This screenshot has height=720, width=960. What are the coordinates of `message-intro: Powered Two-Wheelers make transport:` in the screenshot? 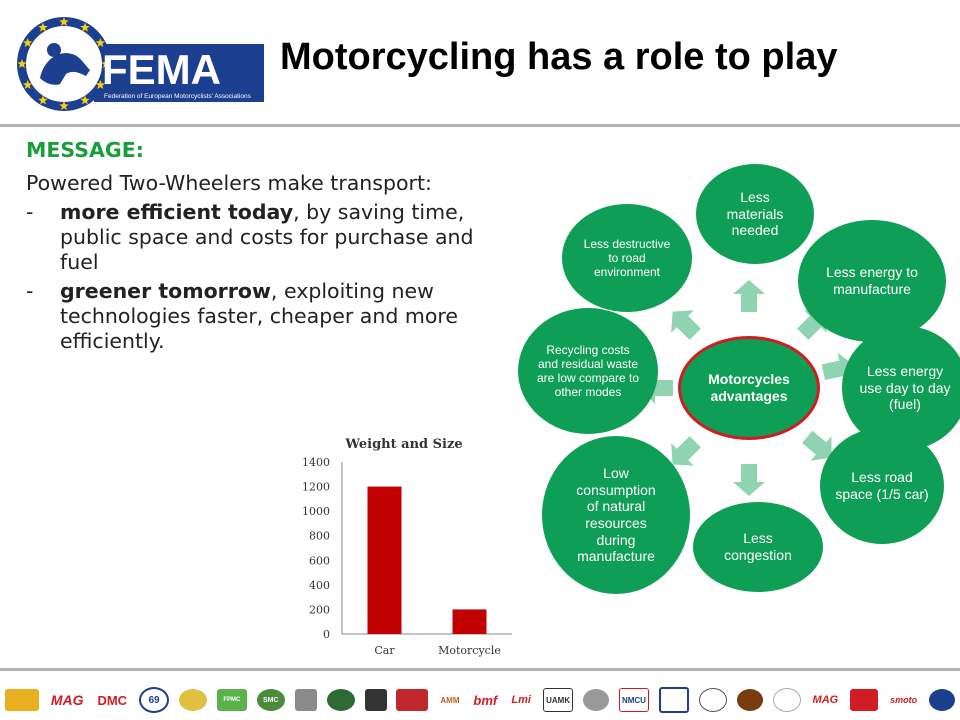 It's located at (229, 183).